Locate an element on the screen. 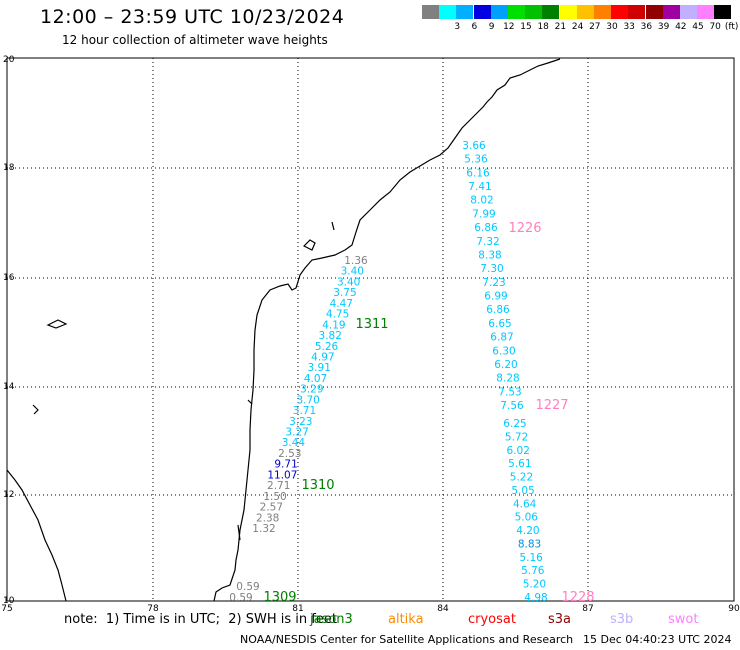 This screenshot has height=650, width=740. wave-height-label: 7.53 is located at coordinates (509, 392).